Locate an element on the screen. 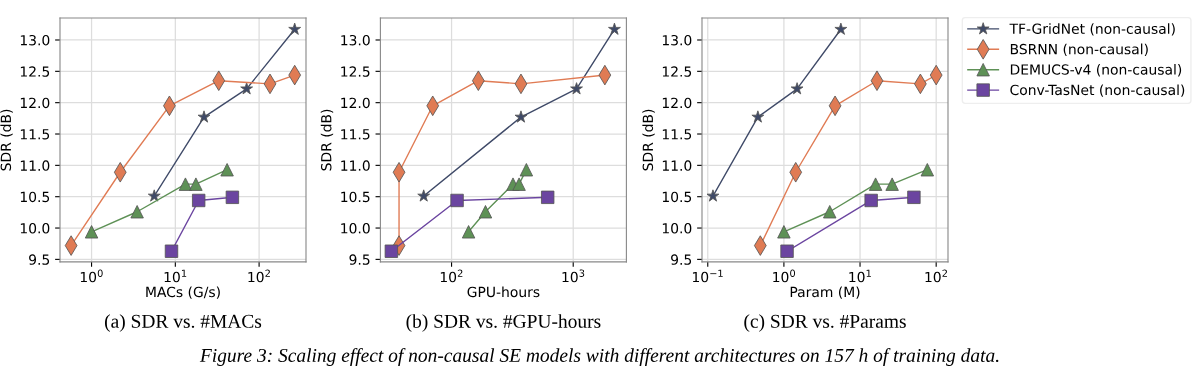 The width and height of the screenshot is (1200, 384). legend-label: DEMUCS-v4 (non-causal) is located at coordinates (1096, 70).